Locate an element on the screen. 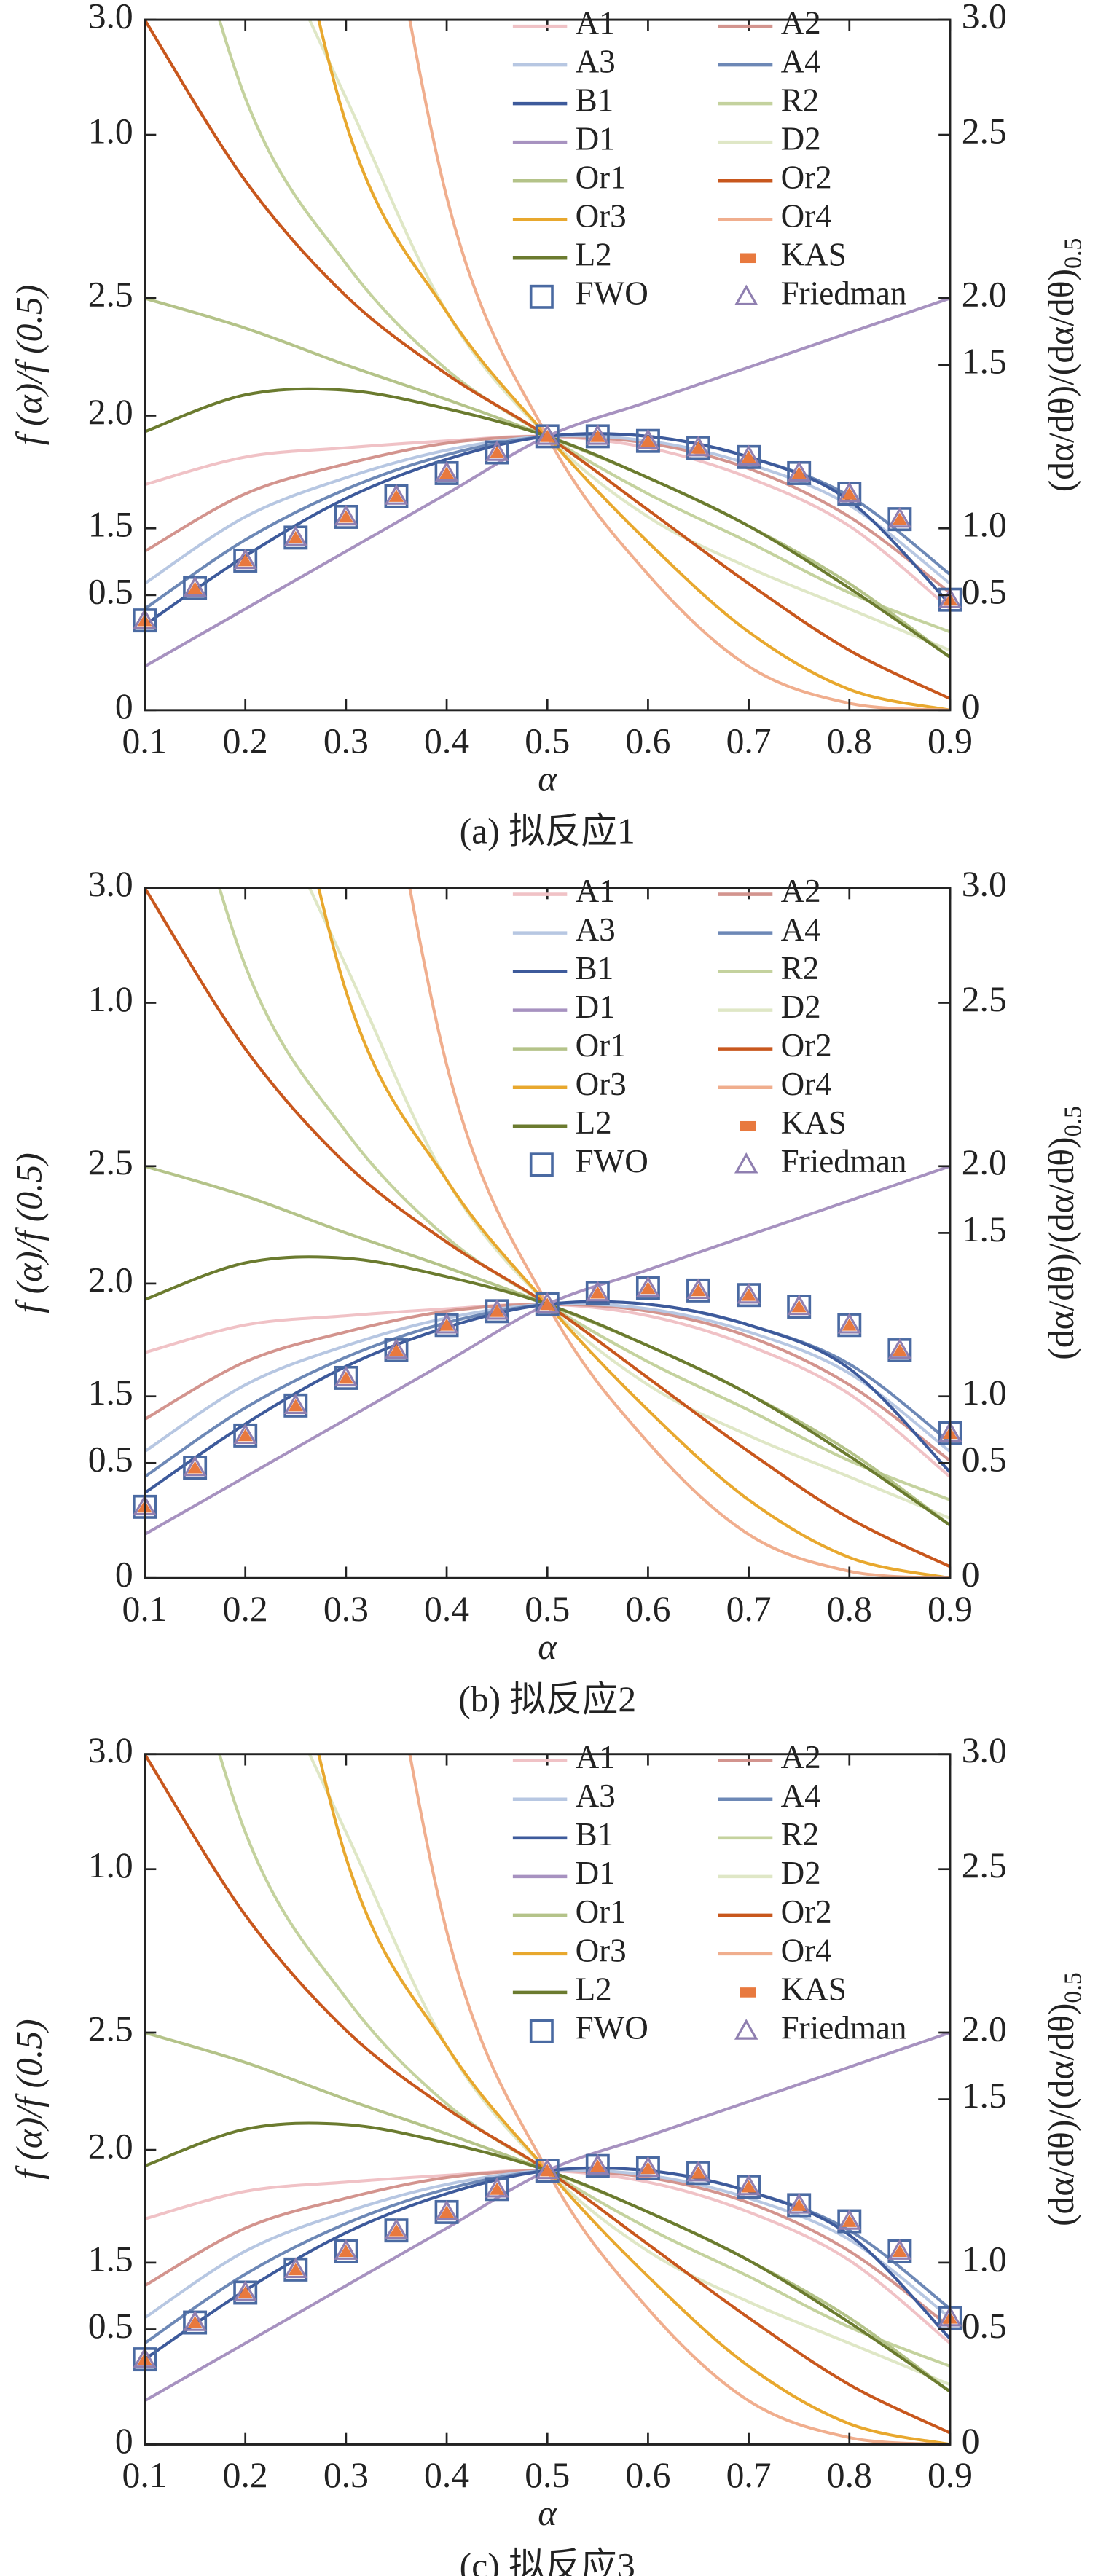  legend-label: L2 is located at coordinates (594, 1989).